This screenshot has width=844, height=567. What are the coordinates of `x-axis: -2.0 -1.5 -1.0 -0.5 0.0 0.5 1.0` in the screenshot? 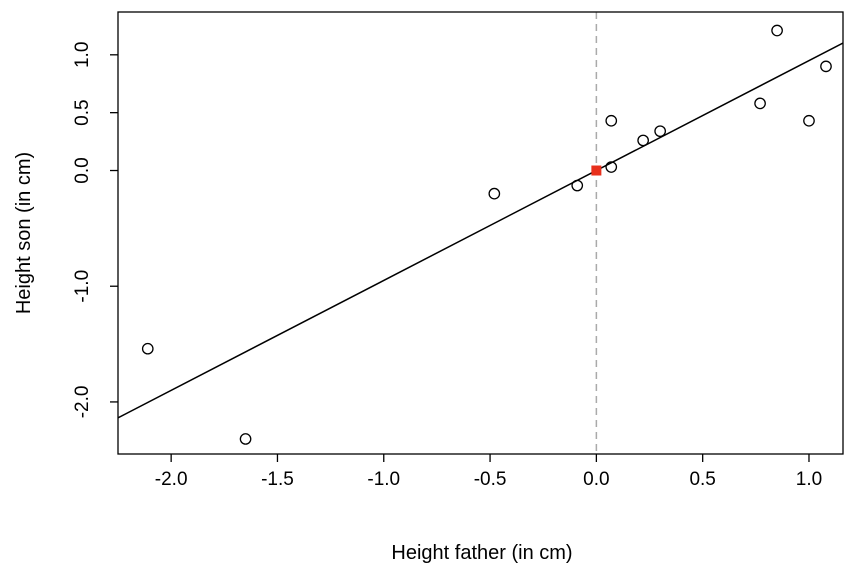 It's located at (488, 472).